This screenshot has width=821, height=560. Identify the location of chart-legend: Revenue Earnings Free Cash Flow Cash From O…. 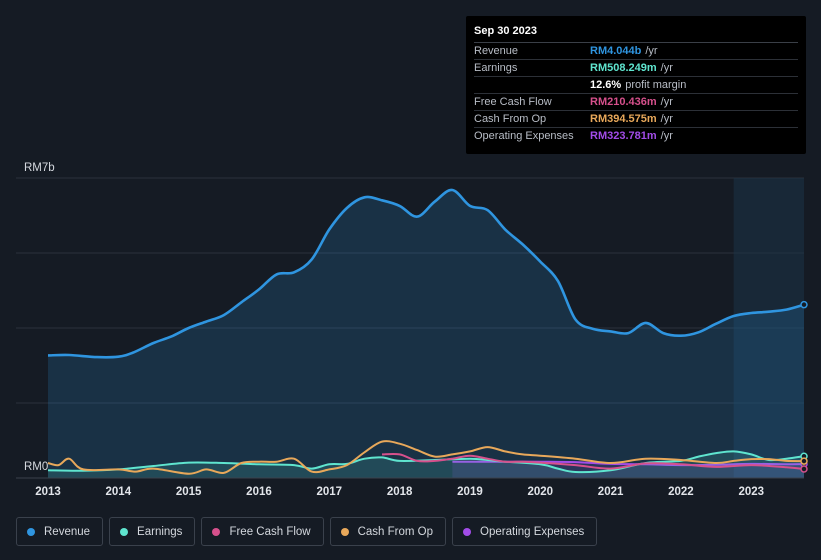
(307, 531).